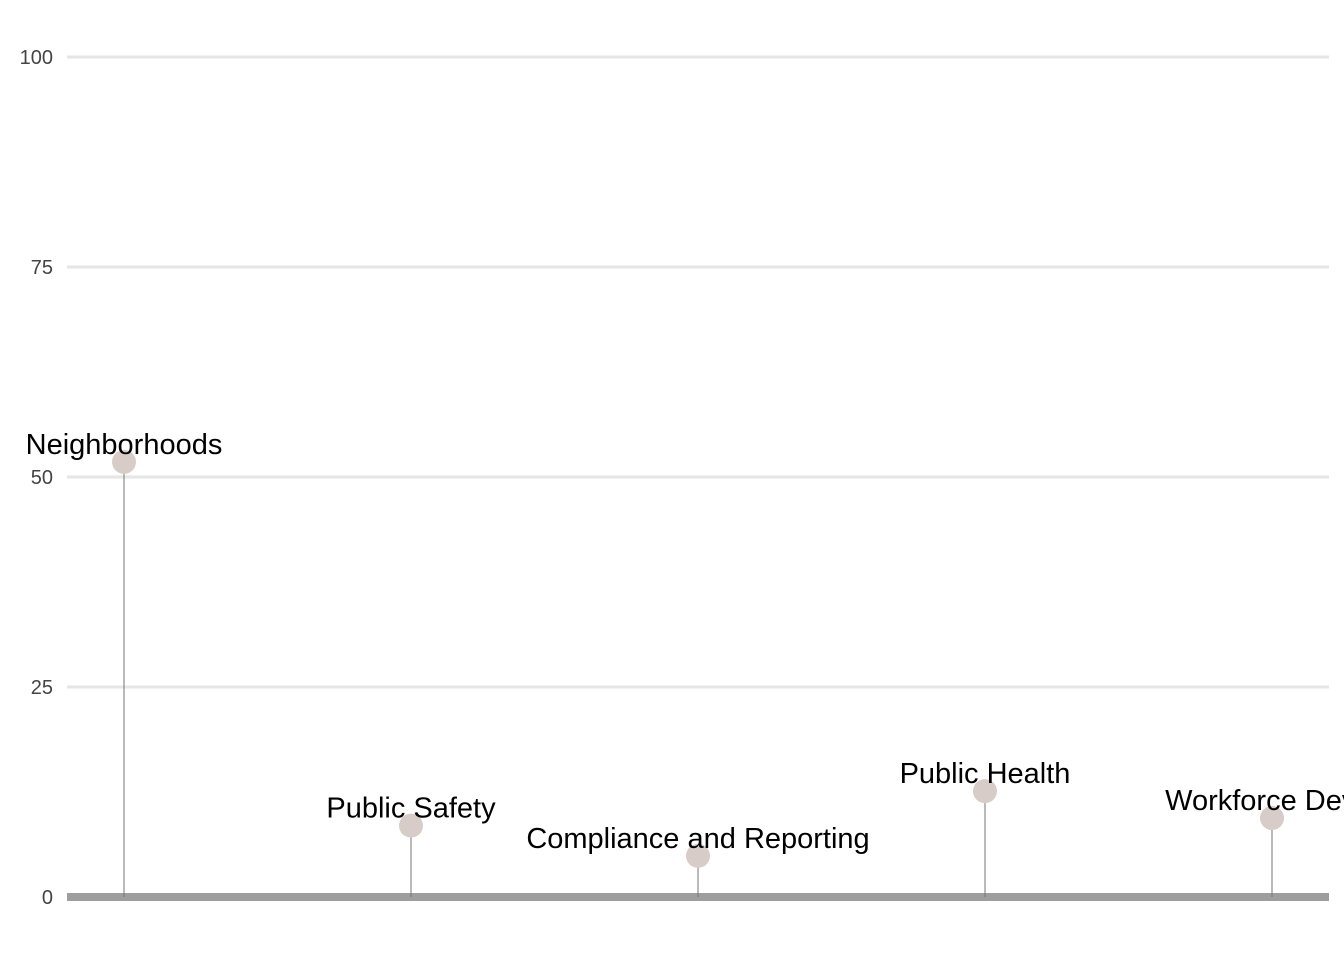  Describe the element at coordinates (1254, 801) in the screenshot. I see `point-label: Workforce Devel` at that location.